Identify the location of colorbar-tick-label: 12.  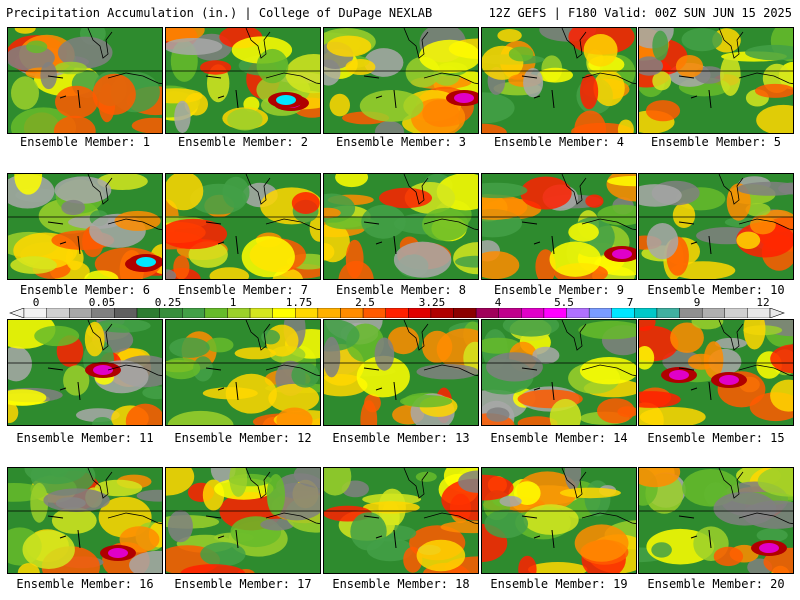
(763, 302).